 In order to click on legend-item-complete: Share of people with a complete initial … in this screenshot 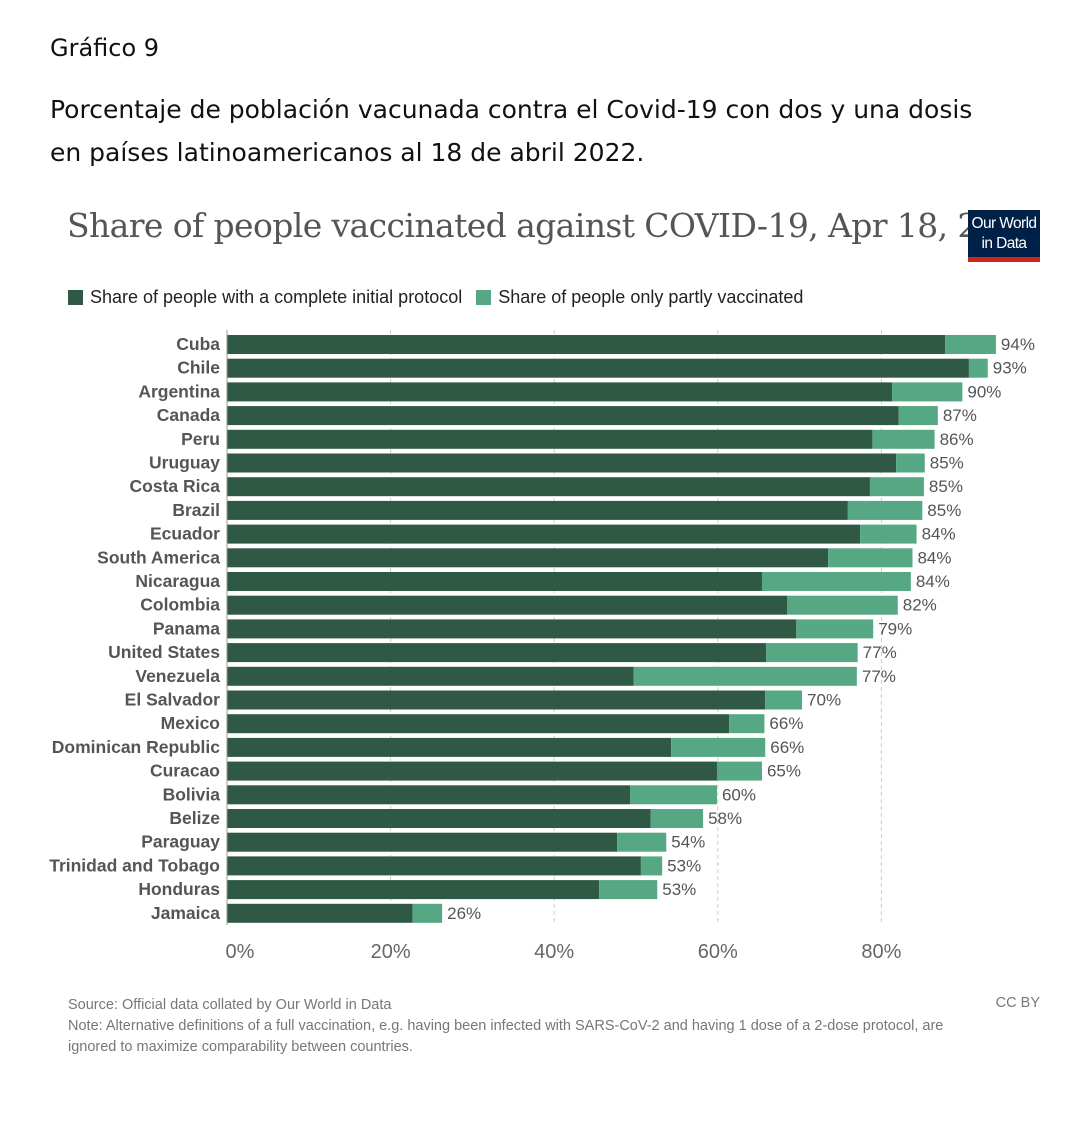, I will do `click(265, 297)`.